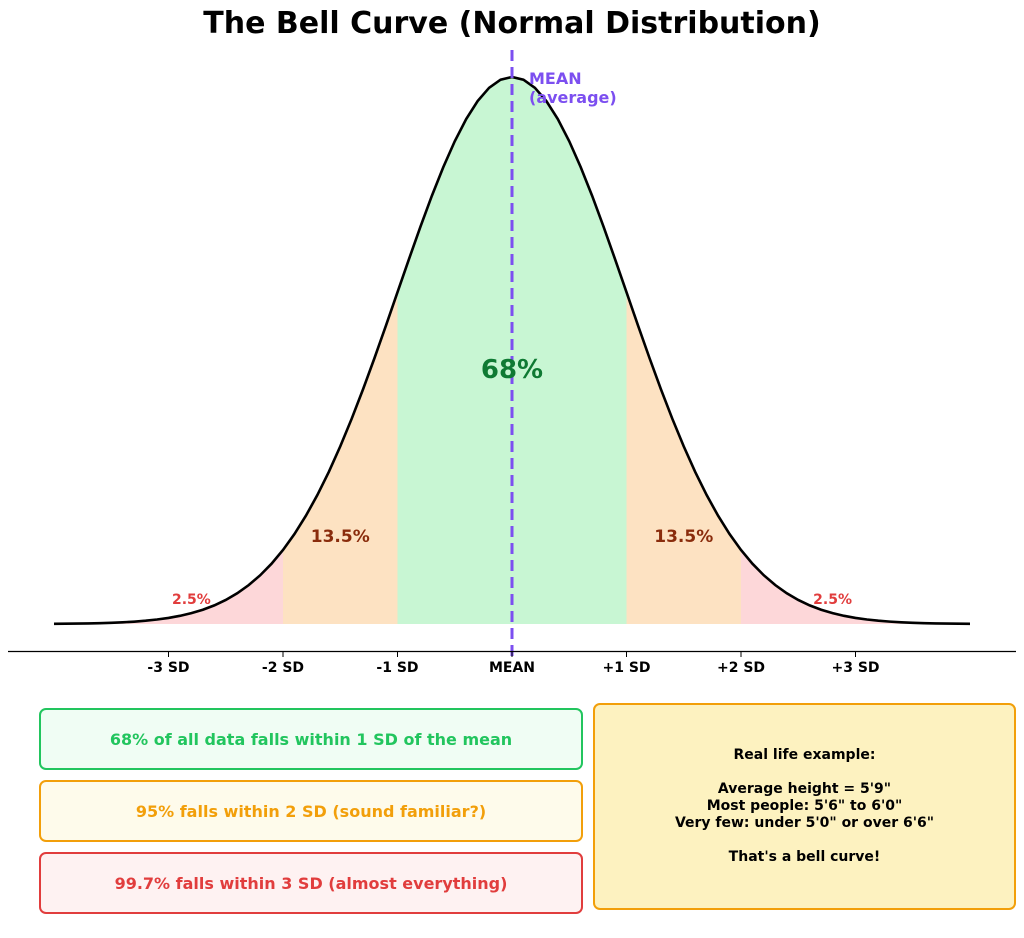 The image size is (1024, 938). Describe the element at coordinates (191, 600) in the screenshot. I see `region-label-3: 2.5%` at that location.